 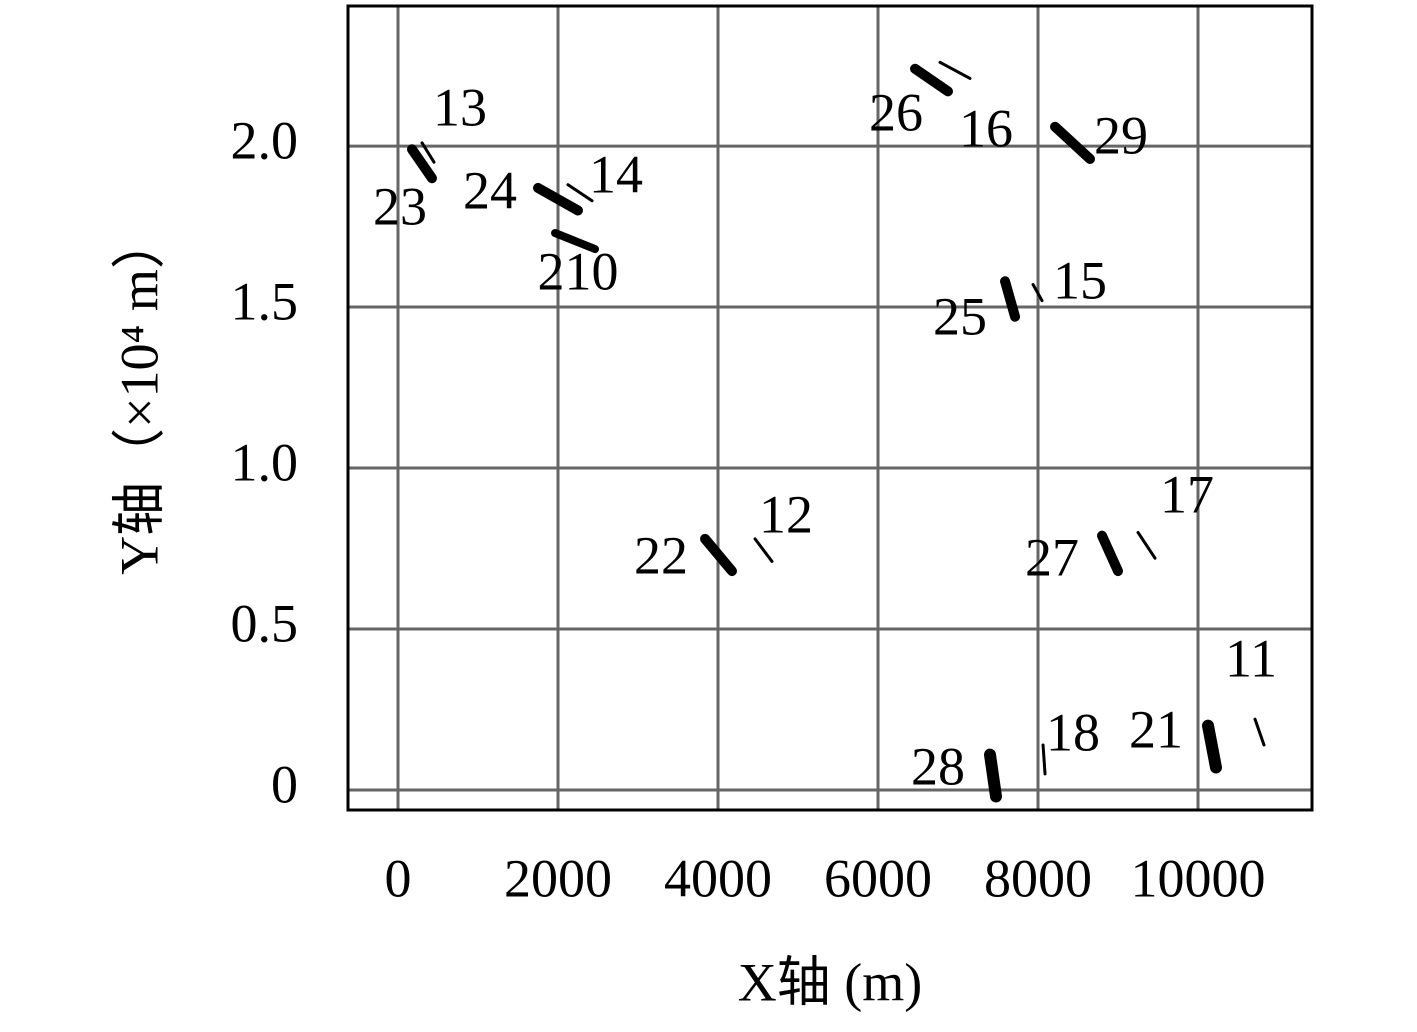 What do you see at coordinates (1080, 280) in the screenshot?
I see `track-label: 15` at bounding box center [1080, 280].